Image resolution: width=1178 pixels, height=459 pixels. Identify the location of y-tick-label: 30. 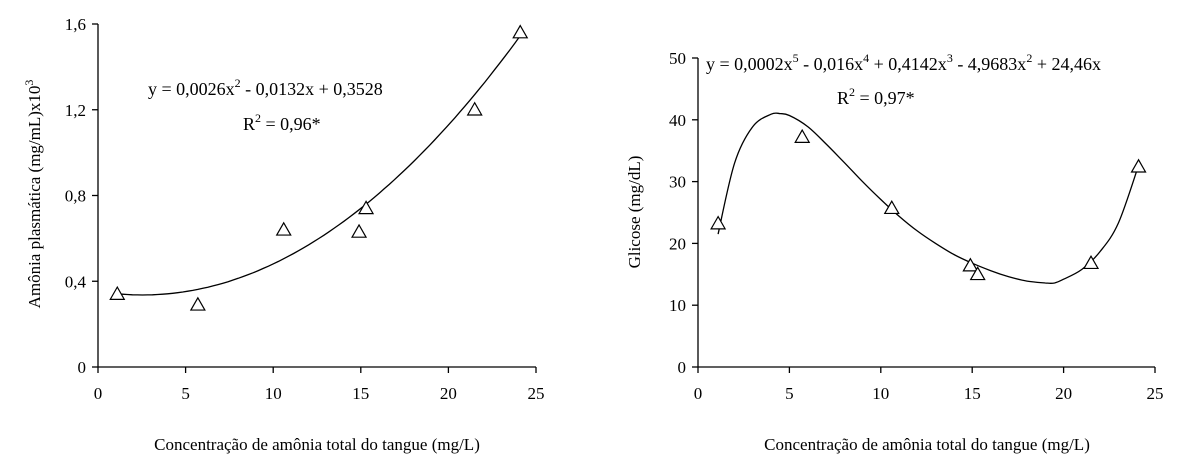
(677, 182).